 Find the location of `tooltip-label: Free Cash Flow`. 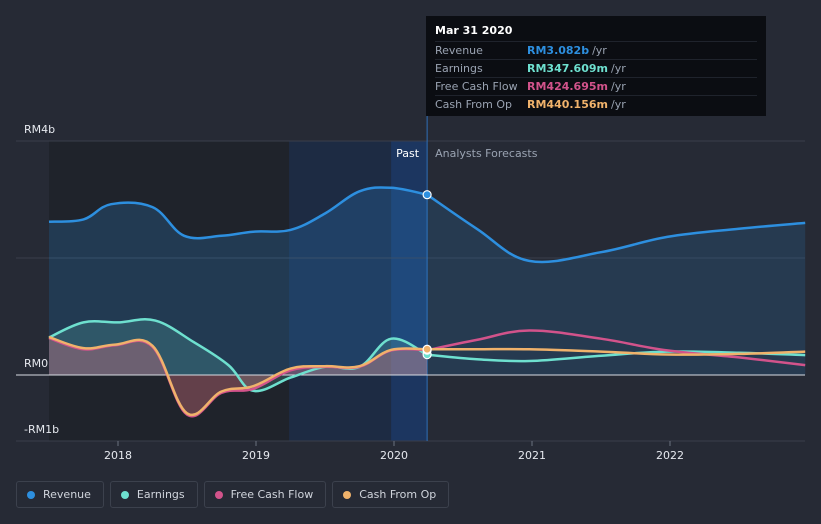

tooltip-label: Free Cash Flow is located at coordinates (476, 86).